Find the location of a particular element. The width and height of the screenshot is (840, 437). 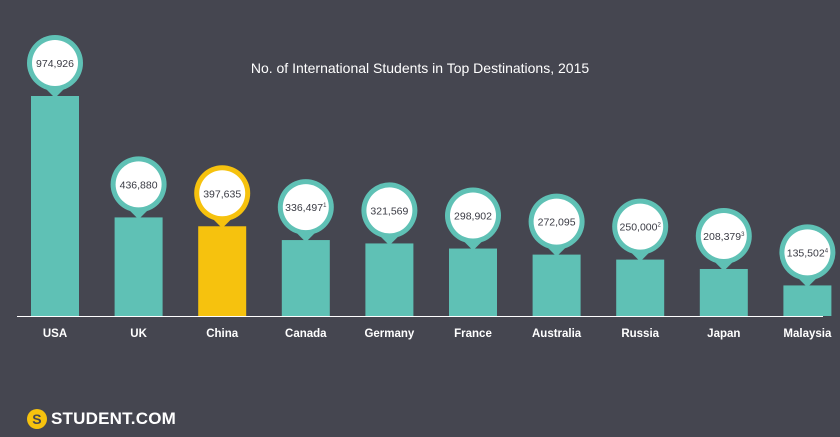

data-label: 250,0002 is located at coordinates (641, 228).